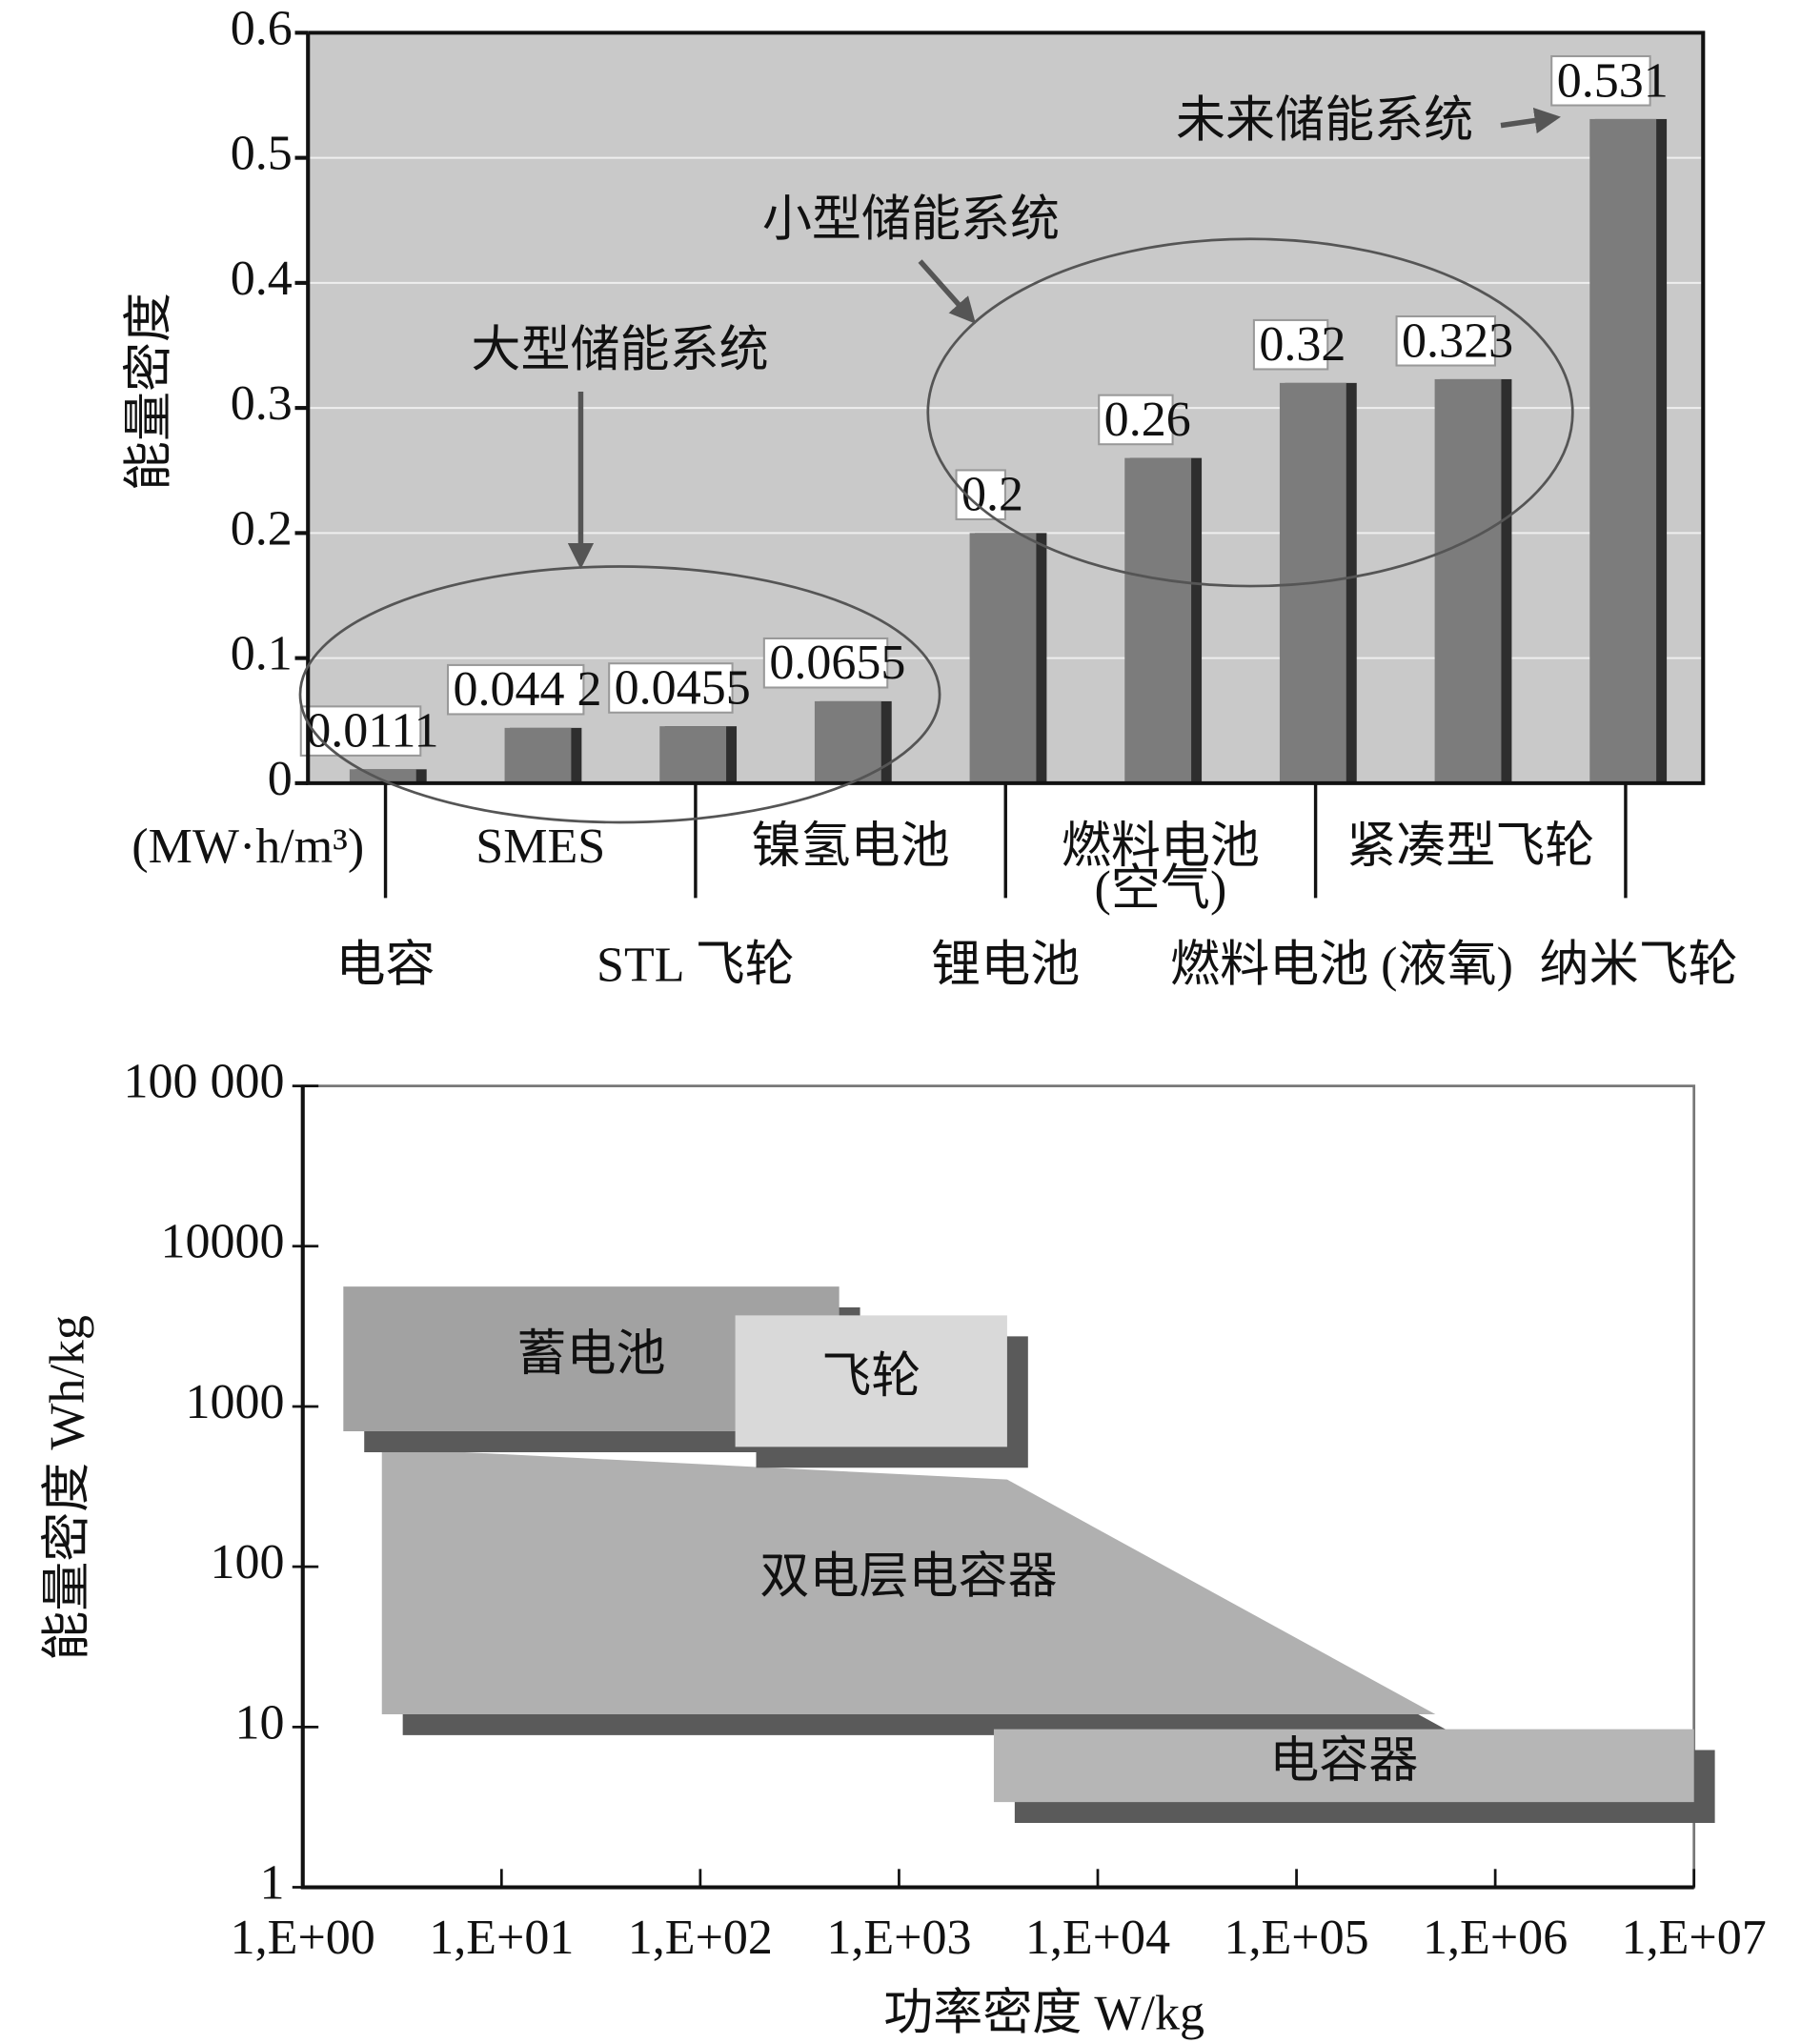  I want to click on x-tick-label: 1,E+00, so click(303, 1938).